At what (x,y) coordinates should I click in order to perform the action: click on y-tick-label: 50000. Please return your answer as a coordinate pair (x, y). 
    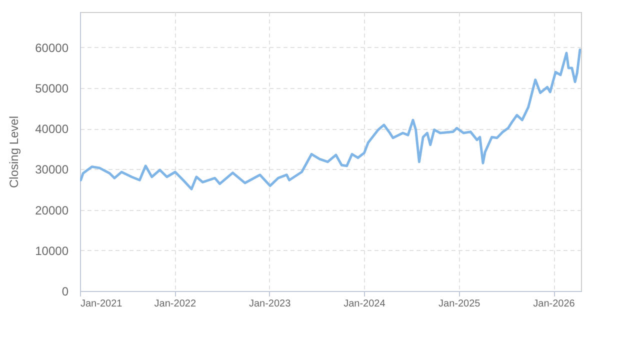
    Looking at the image, I should click on (52, 88).